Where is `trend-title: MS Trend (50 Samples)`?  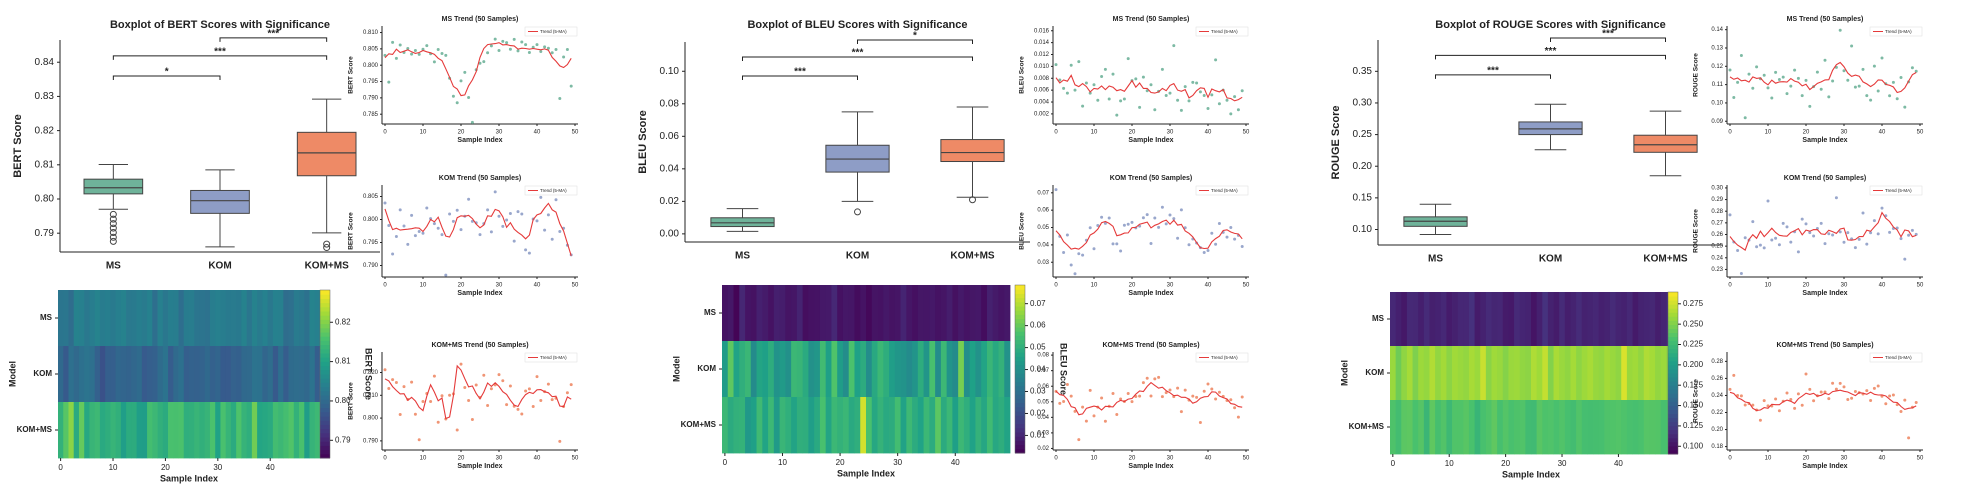
trend-title: MS Trend (50 Samples) is located at coordinates (480, 19).